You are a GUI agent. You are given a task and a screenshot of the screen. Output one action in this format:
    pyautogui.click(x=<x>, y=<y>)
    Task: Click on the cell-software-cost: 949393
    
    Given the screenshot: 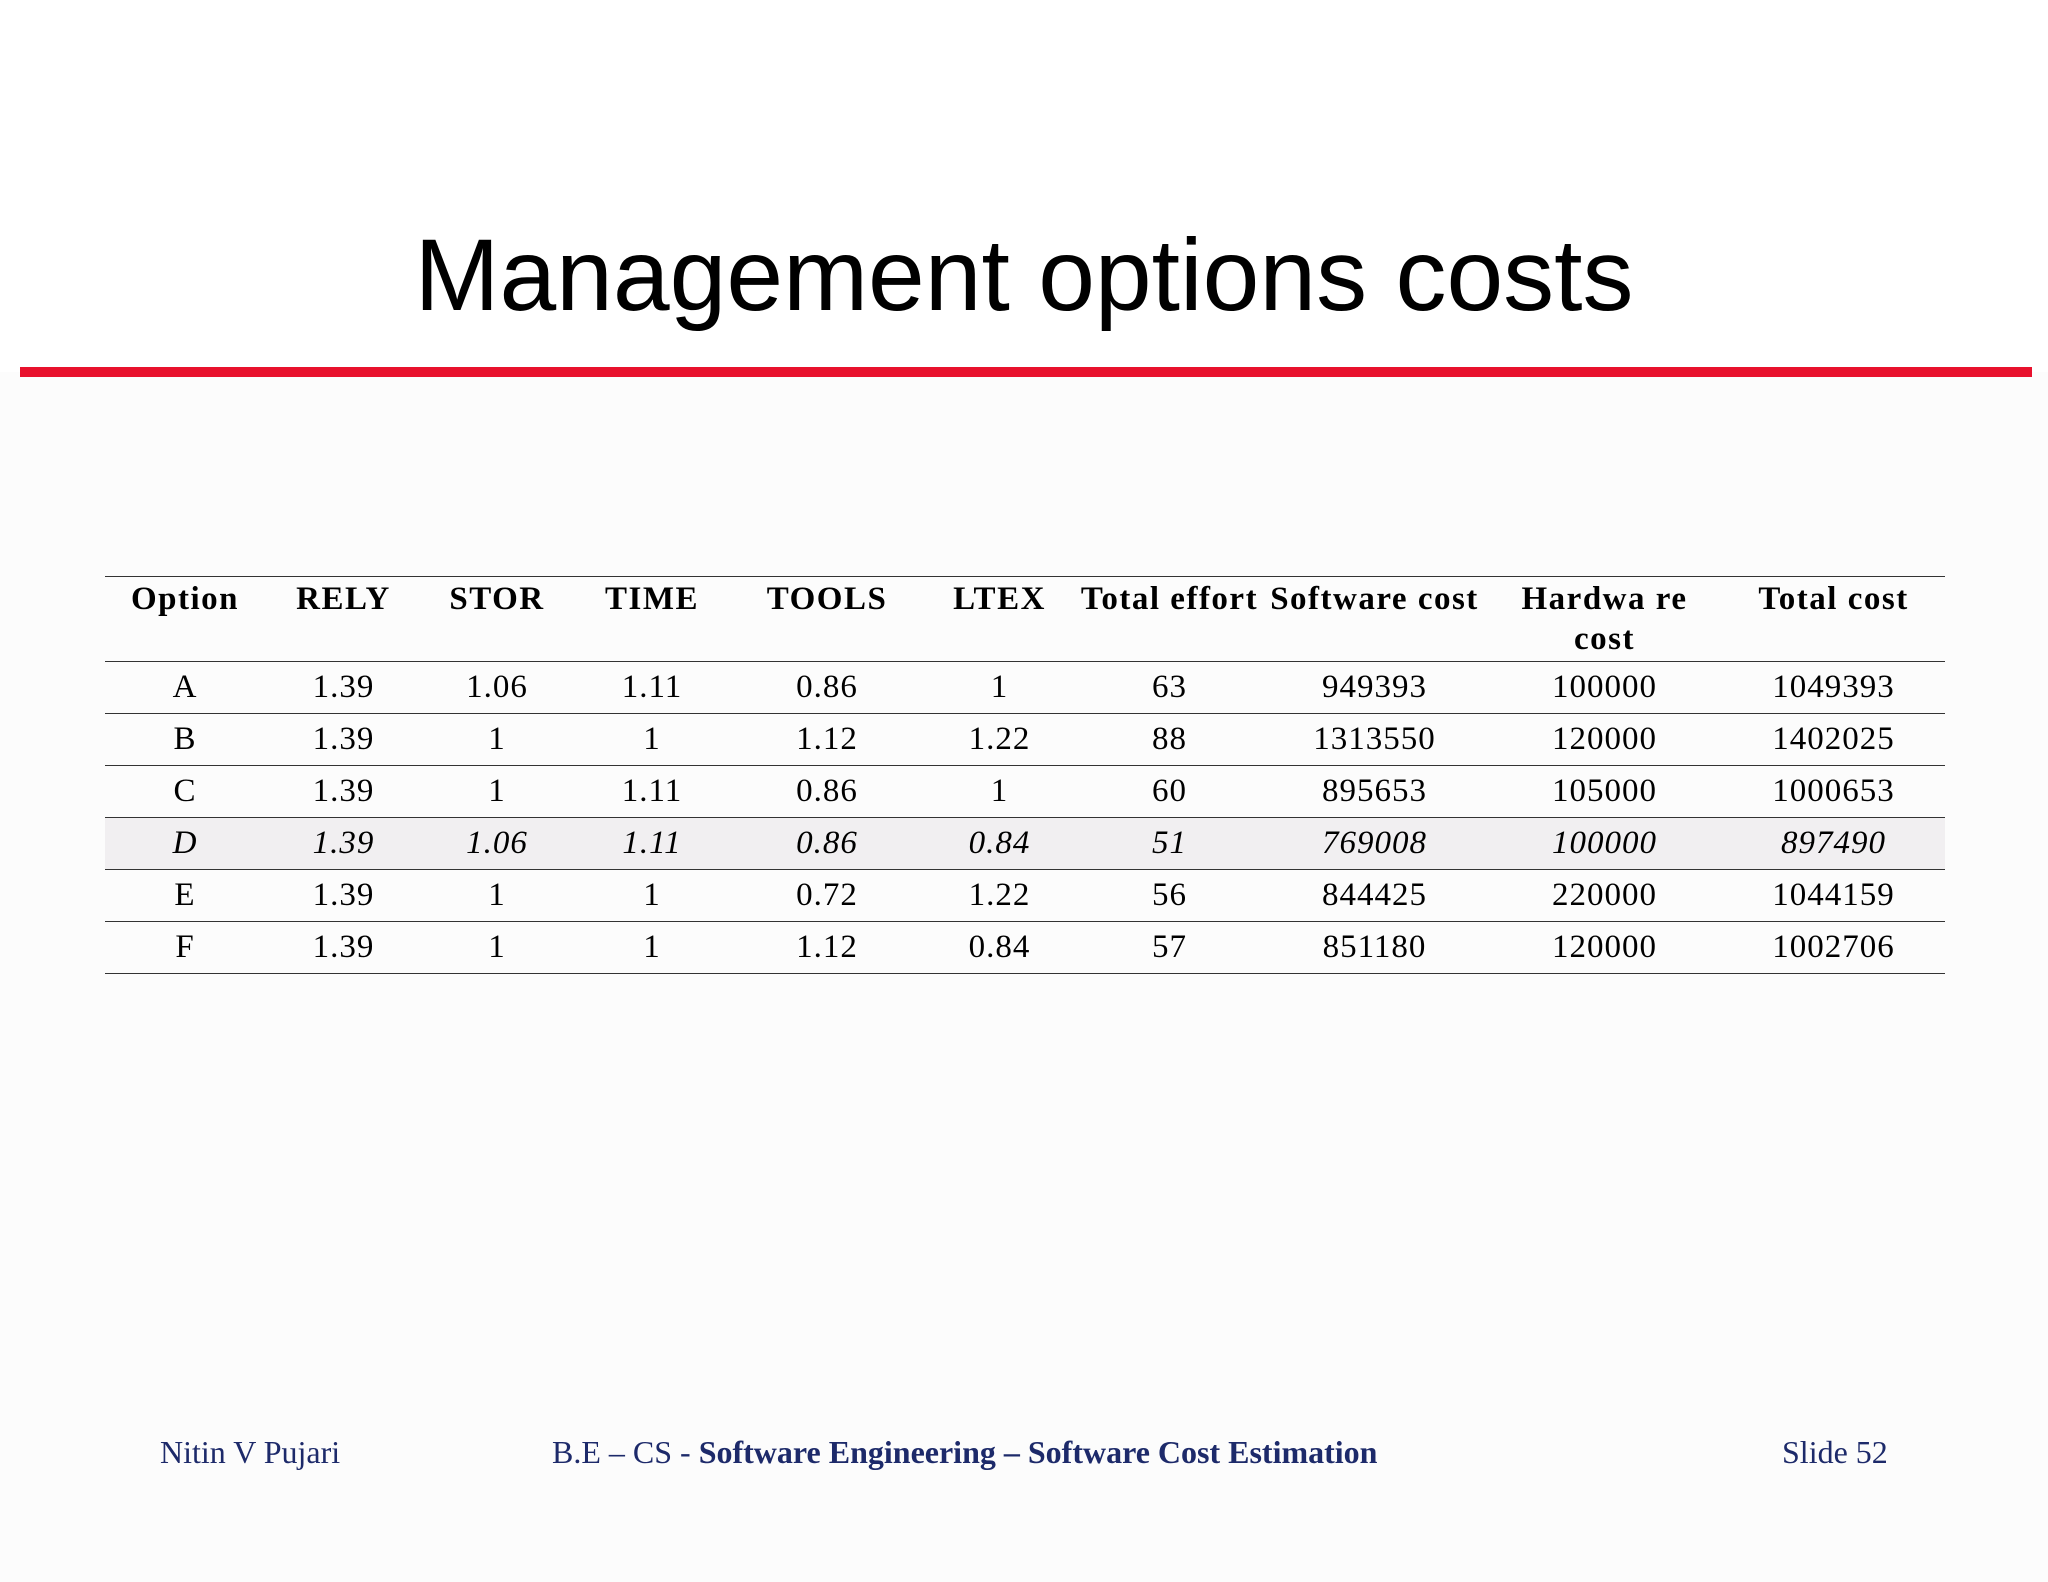 What is the action you would take?
    pyautogui.click(x=1374, y=687)
    